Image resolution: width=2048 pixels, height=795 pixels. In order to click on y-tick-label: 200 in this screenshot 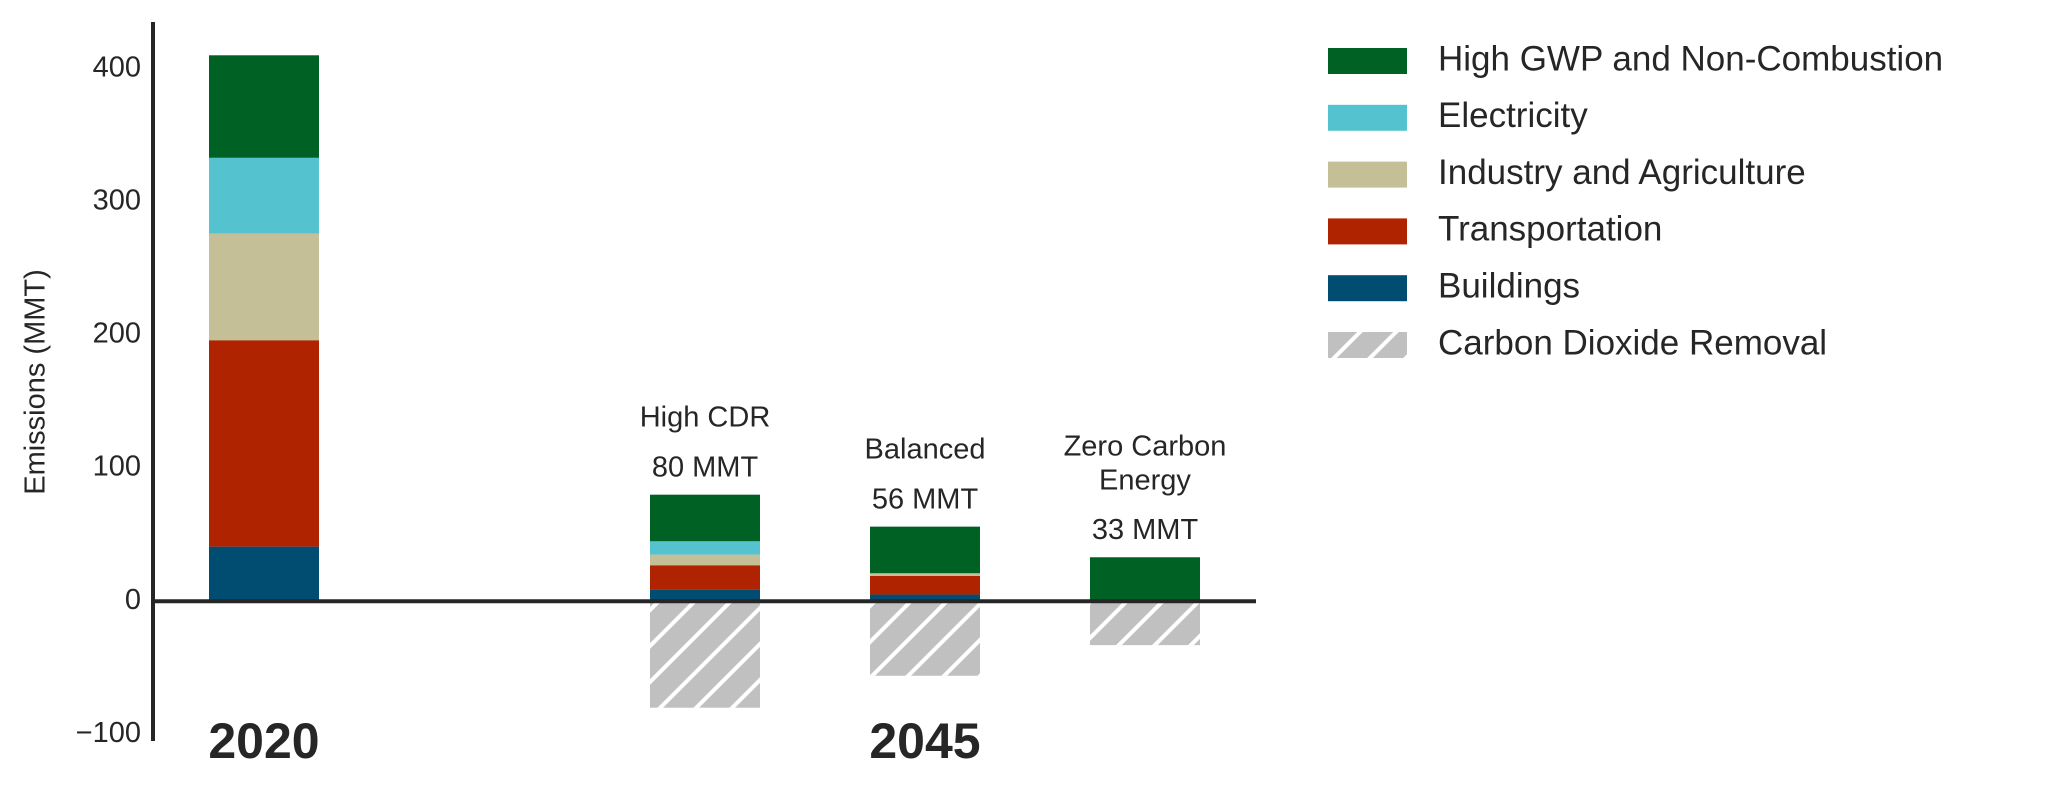, I will do `click(117, 334)`.